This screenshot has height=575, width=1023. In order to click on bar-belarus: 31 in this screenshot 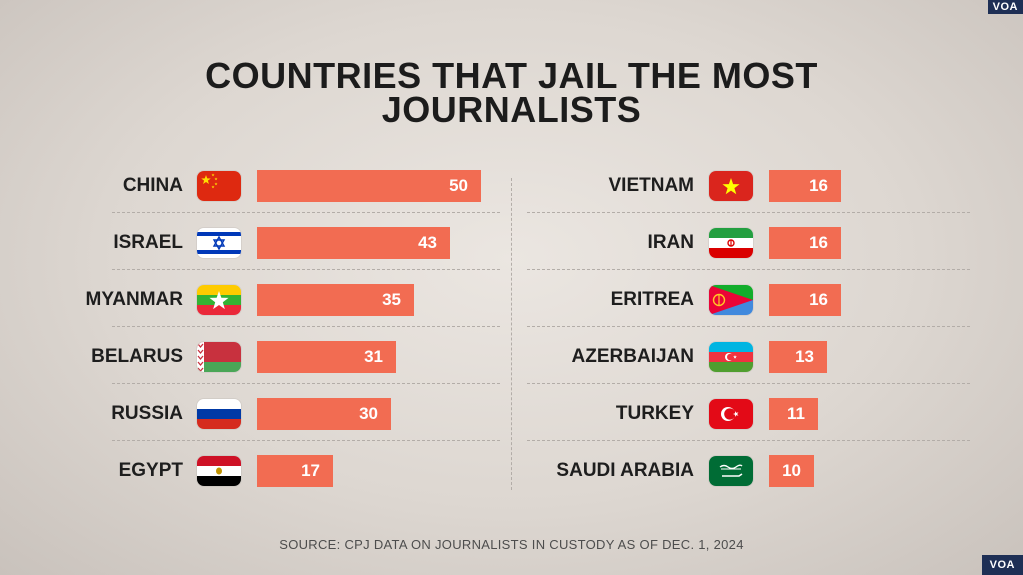, I will do `click(326, 357)`.